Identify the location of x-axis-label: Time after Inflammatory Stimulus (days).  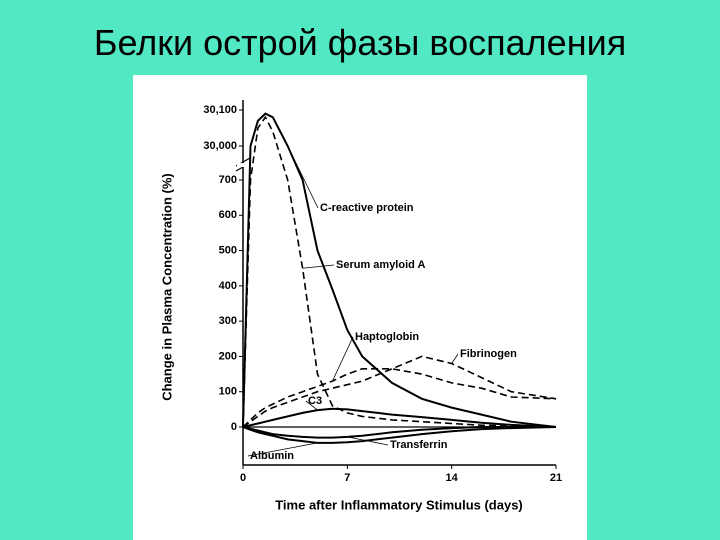
(399, 504).